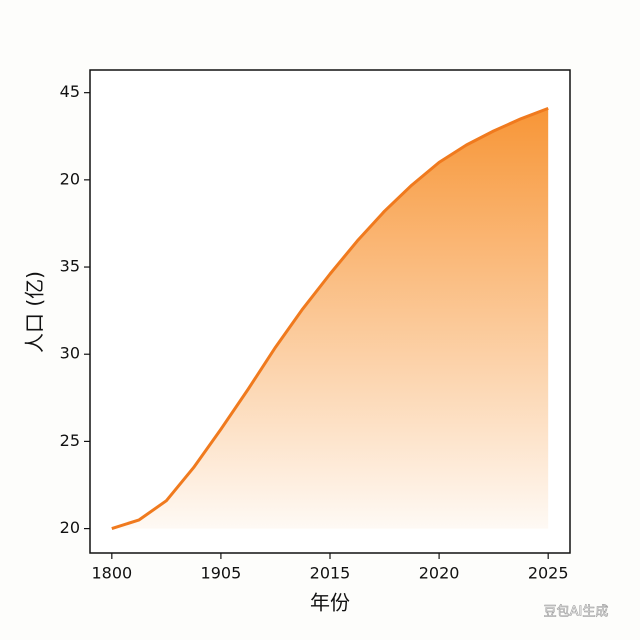 Image resolution: width=640 pixels, height=640 pixels. What do you see at coordinates (221, 573) in the screenshot?
I see `x-tick-label: 1905` at bounding box center [221, 573].